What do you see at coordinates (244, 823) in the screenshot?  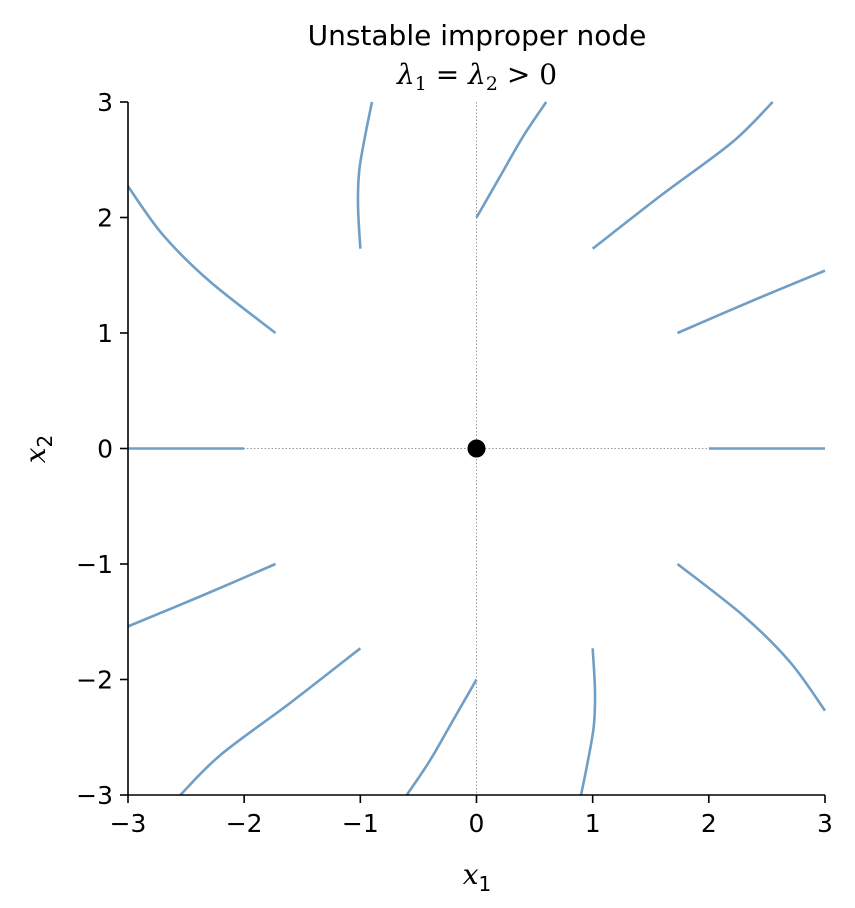 I see `x-tick-label: −2` at bounding box center [244, 823].